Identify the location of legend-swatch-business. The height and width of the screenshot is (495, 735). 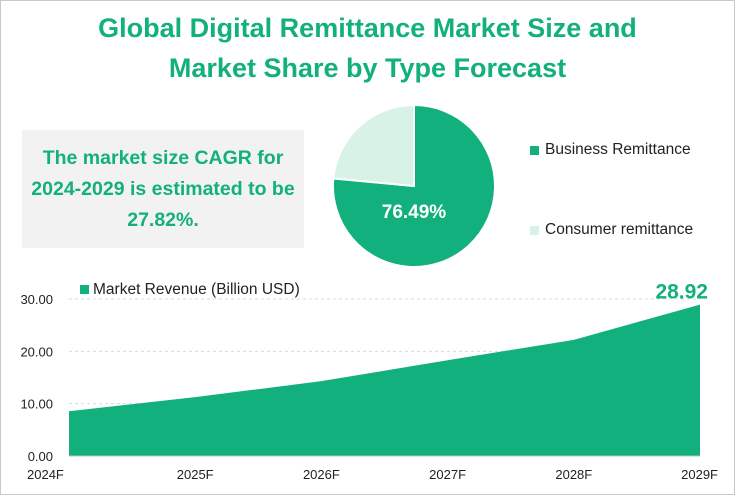
(534, 150).